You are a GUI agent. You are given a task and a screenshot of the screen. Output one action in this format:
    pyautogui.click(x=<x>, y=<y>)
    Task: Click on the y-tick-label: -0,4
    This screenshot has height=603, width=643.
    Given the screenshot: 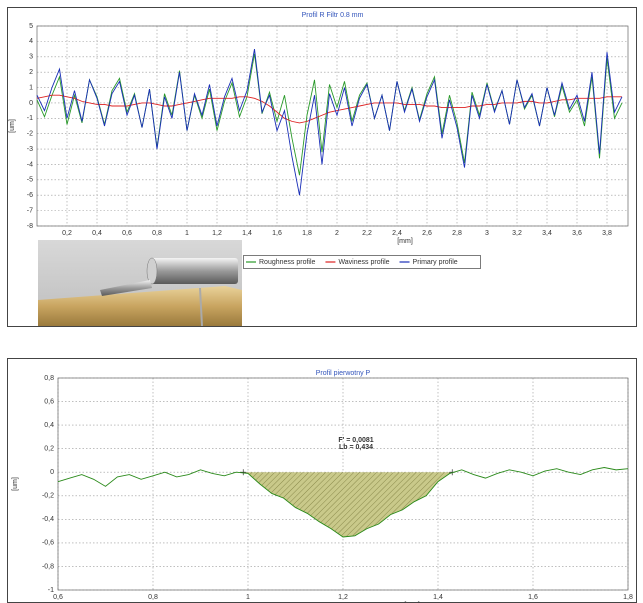 What is the action you would take?
    pyautogui.click(x=48, y=519)
    